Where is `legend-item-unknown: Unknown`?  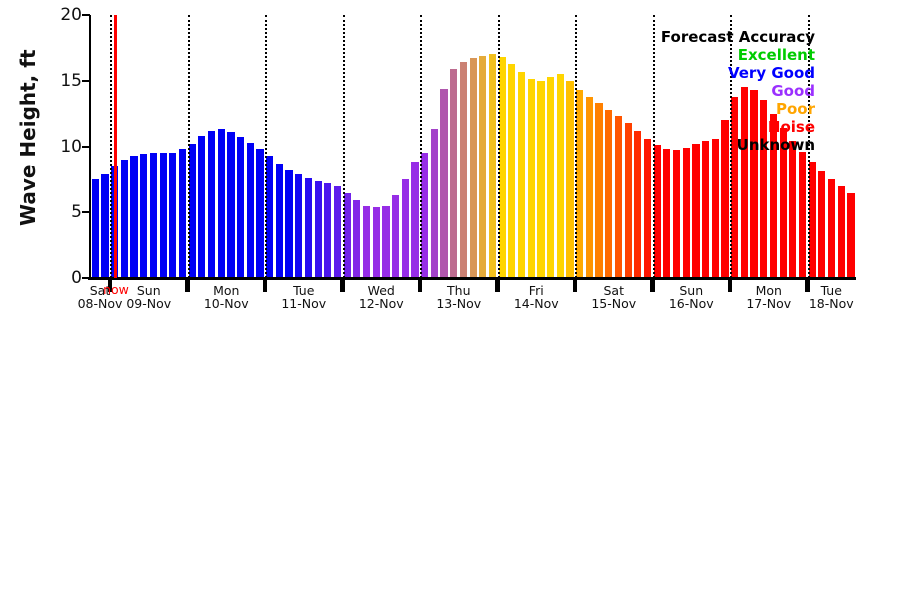 legend-item-unknown: Unknown is located at coordinates (775, 145).